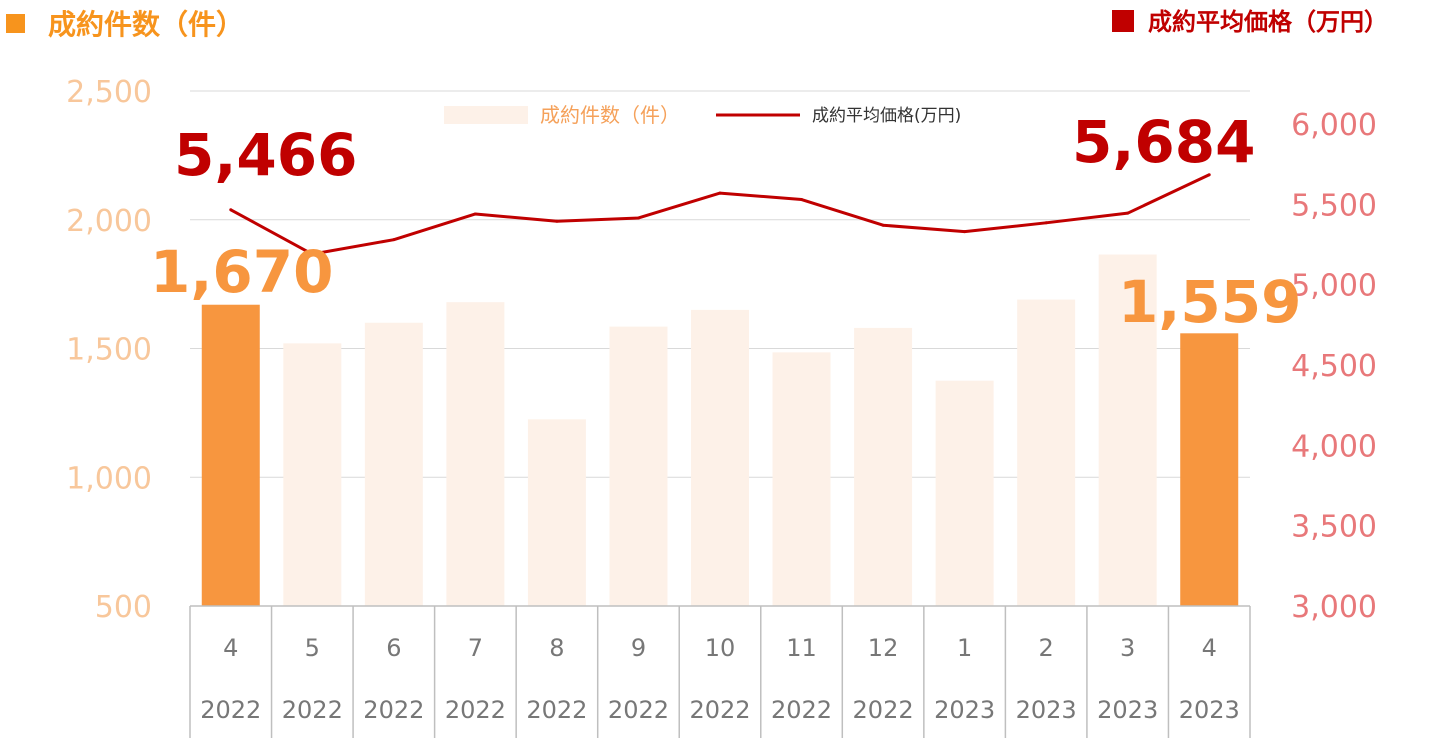 Image resolution: width=1440 pixels, height=738 pixels. What do you see at coordinates (475, 648) in the screenshot?
I see `category-month-label: 7` at bounding box center [475, 648].